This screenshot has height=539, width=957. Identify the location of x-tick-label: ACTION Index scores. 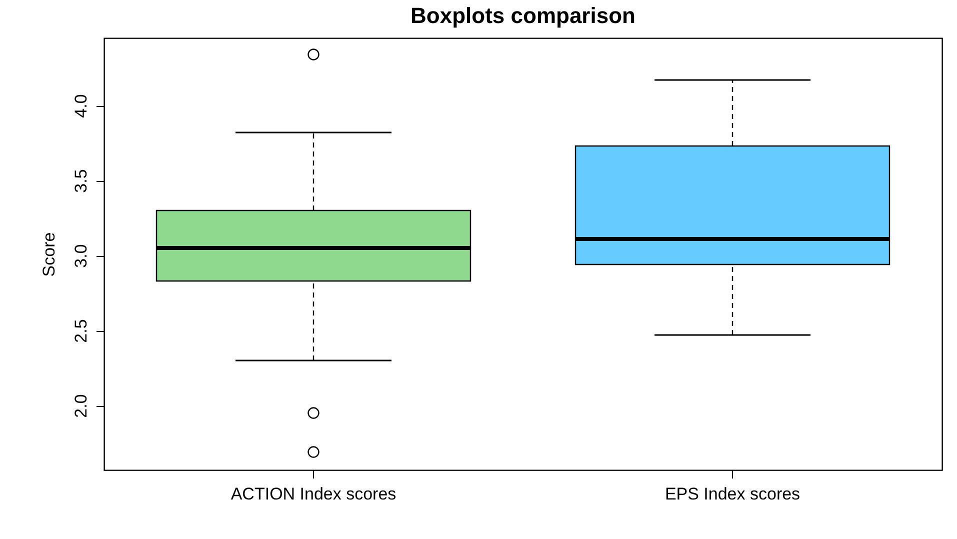
(313, 494).